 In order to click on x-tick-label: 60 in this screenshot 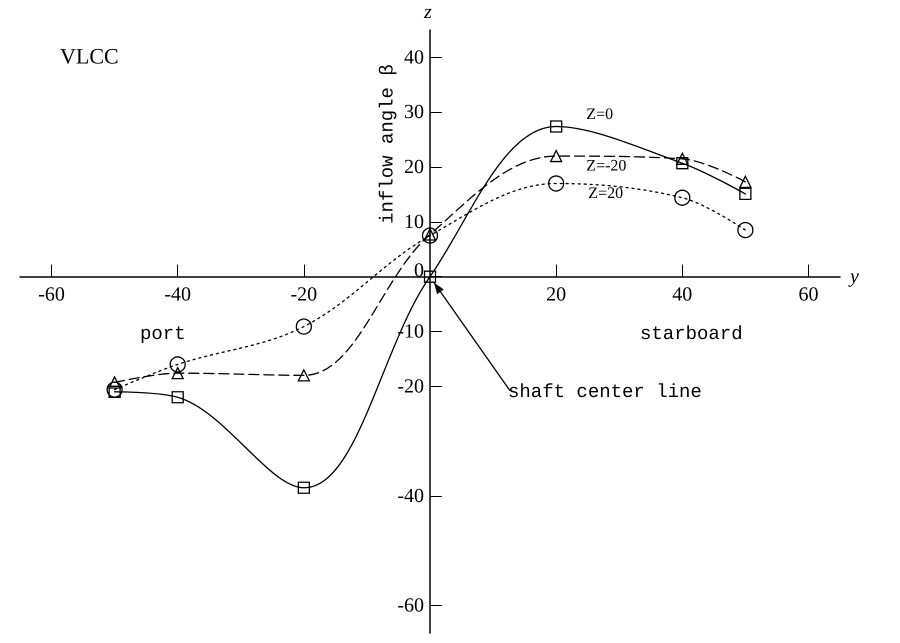, I will do `click(808, 295)`.